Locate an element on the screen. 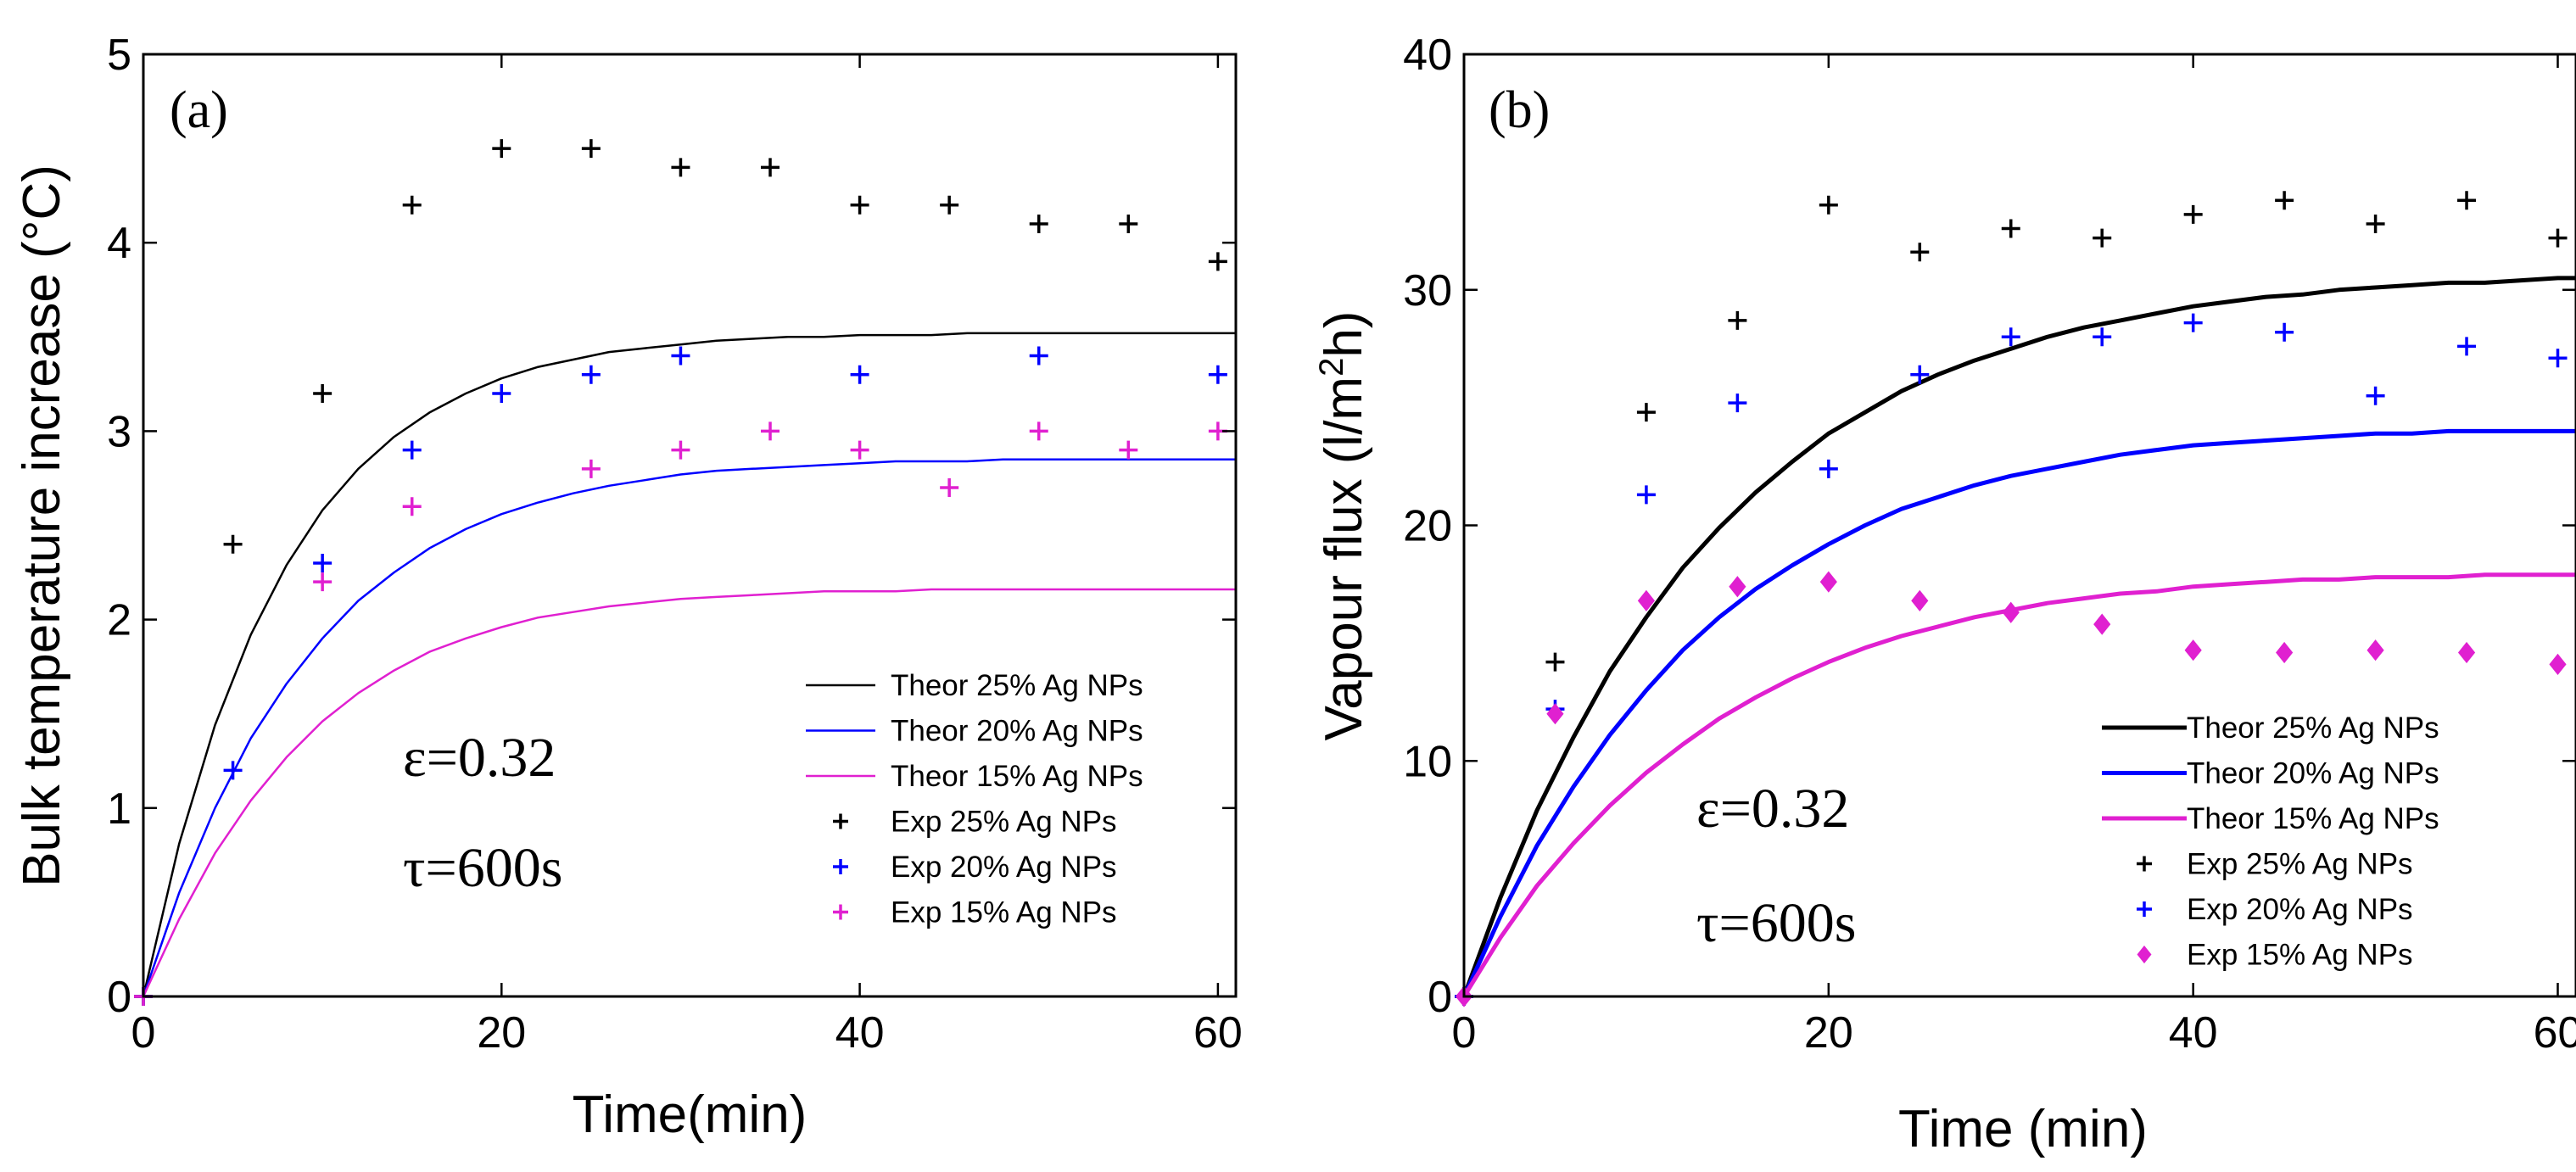  panel-b-legend-label-exp-25-ag-nps: Exp 25% Ag NPs is located at coordinates (2300, 864).